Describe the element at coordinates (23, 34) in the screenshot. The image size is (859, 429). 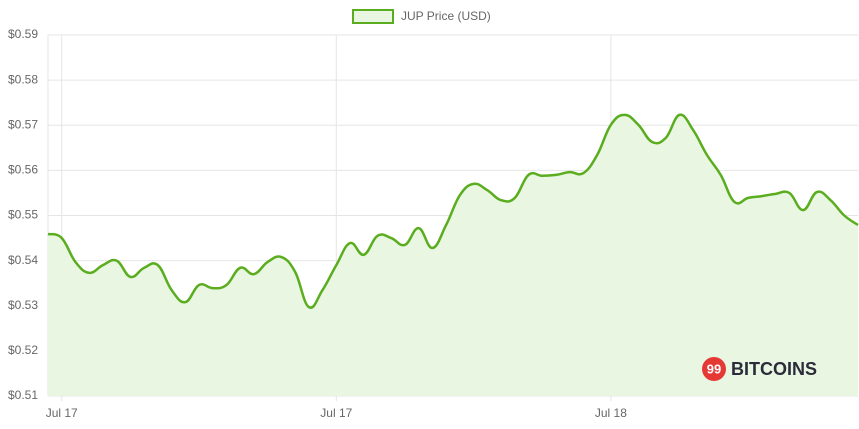
I see `y-tick-label: $0.59` at that location.